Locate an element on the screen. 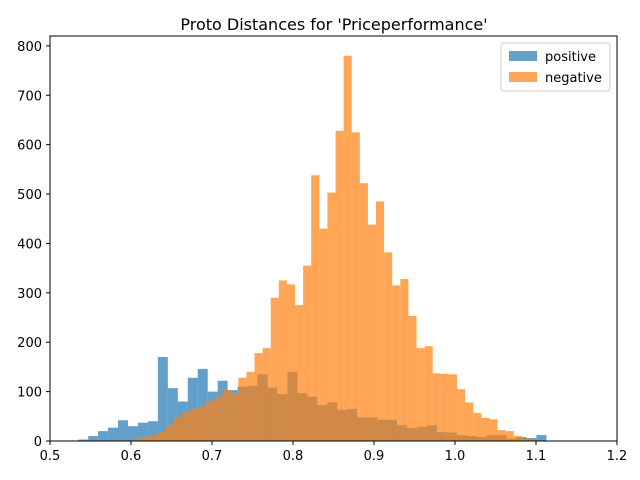 Image resolution: width=640 pixels, height=480 pixels. y-tick-label: 0 is located at coordinates (38, 442).